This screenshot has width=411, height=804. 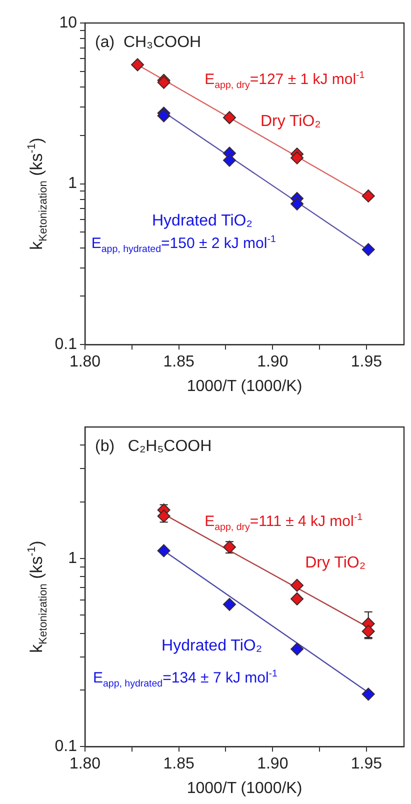 What do you see at coordinates (212, 646) in the screenshot?
I see `series-label: Hydrated TiO₂` at bounding box center [212, 646].